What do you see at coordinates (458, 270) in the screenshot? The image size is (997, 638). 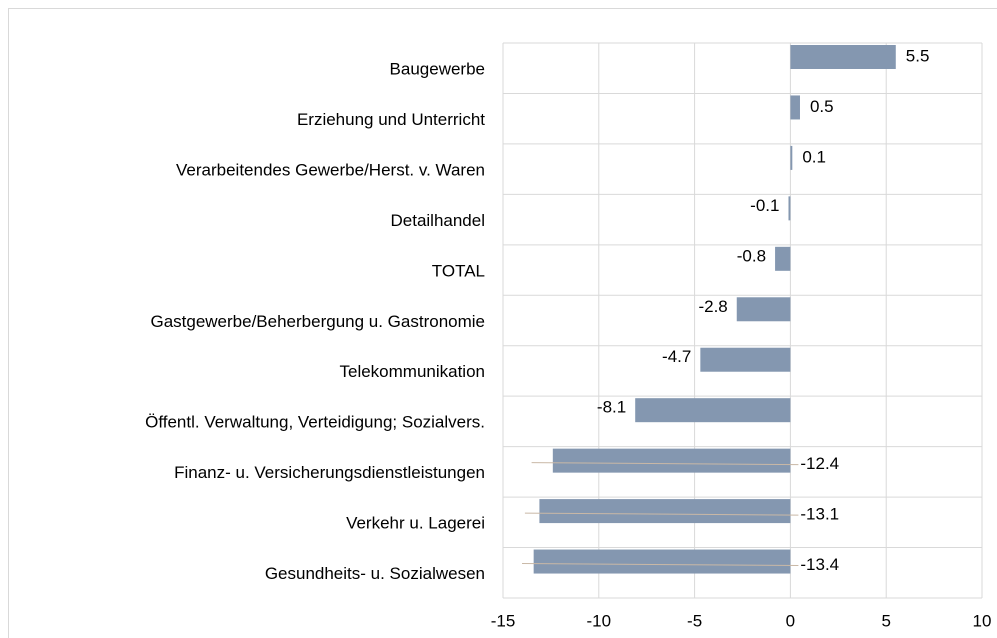 I see `y-tick-label: TOTAL` at bounding box center [458, 270].